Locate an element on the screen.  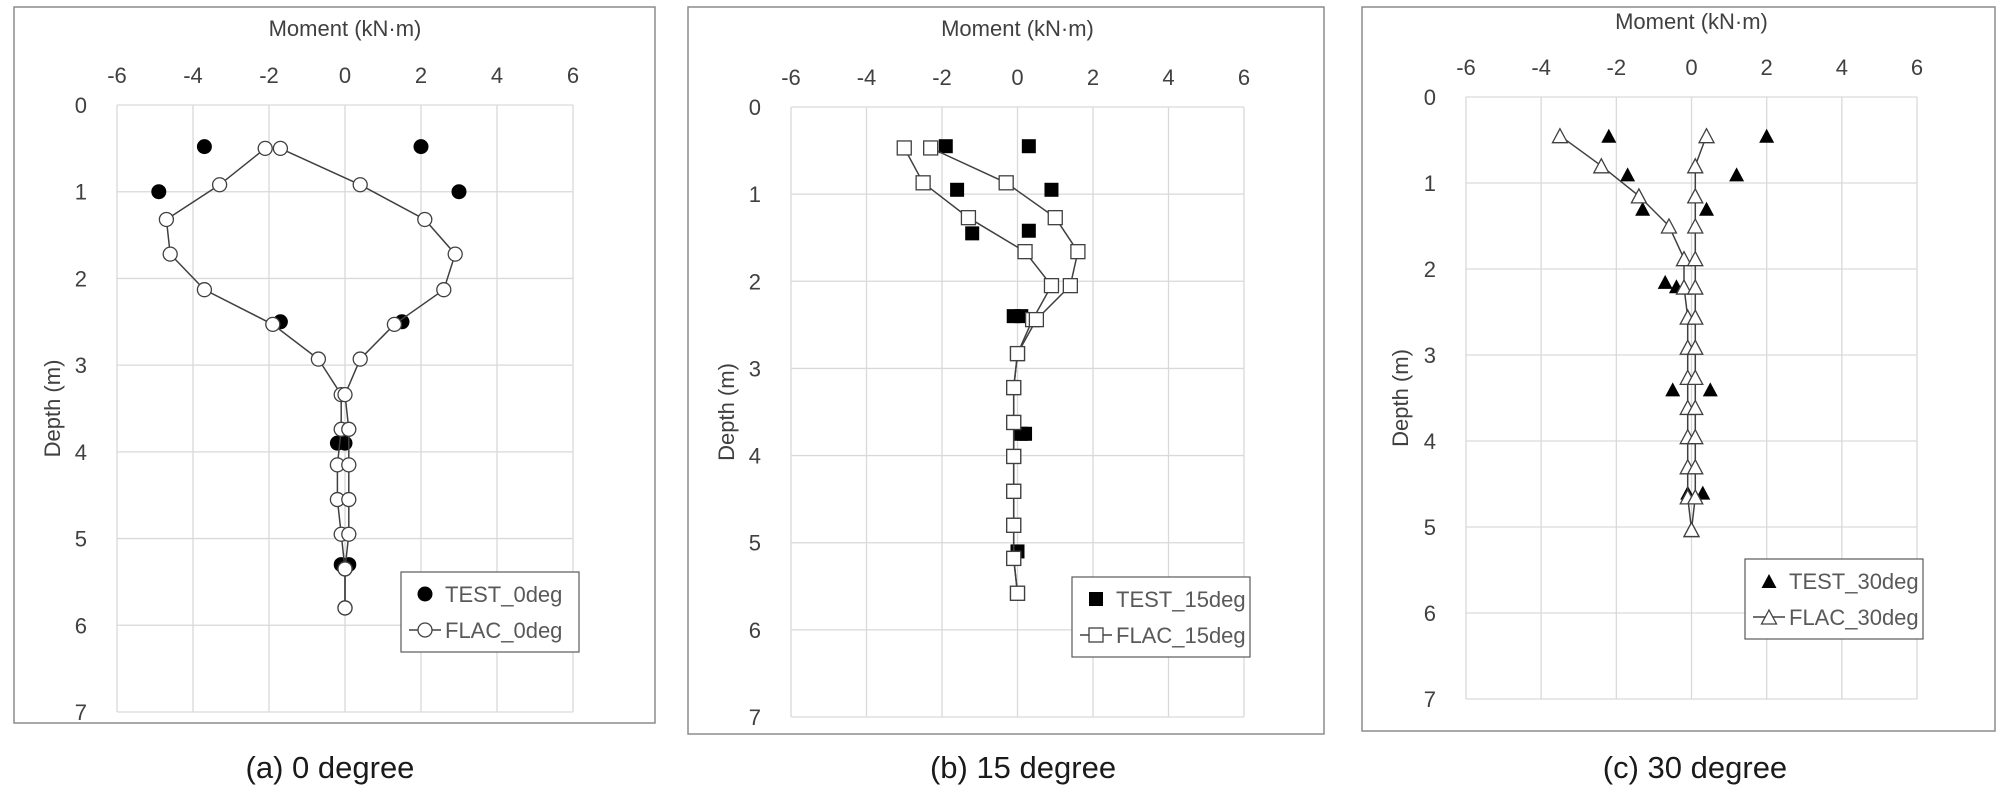
legend: TEST_0deg FLAC_0deg is located at coordinates (490, 612).